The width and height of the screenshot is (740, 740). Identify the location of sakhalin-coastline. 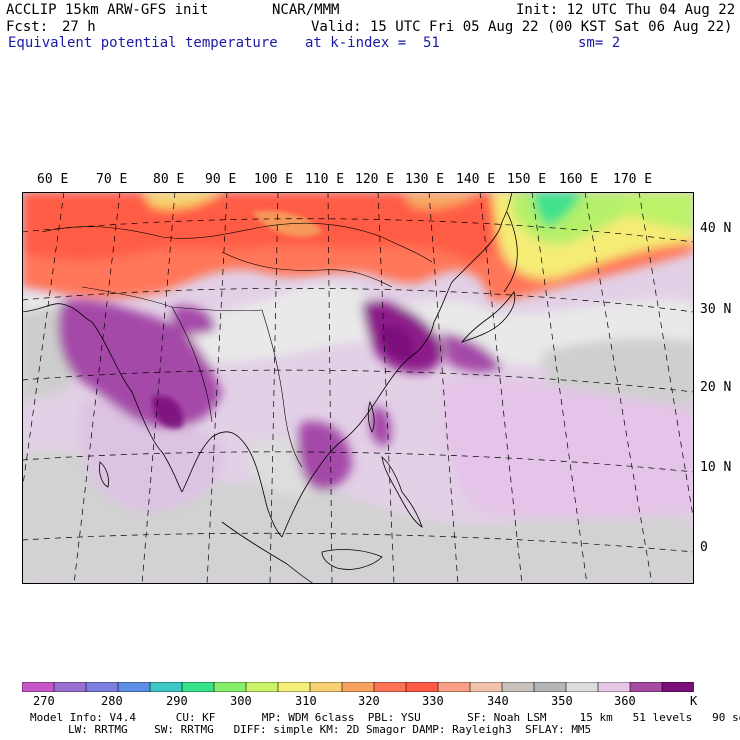
(510, 252).